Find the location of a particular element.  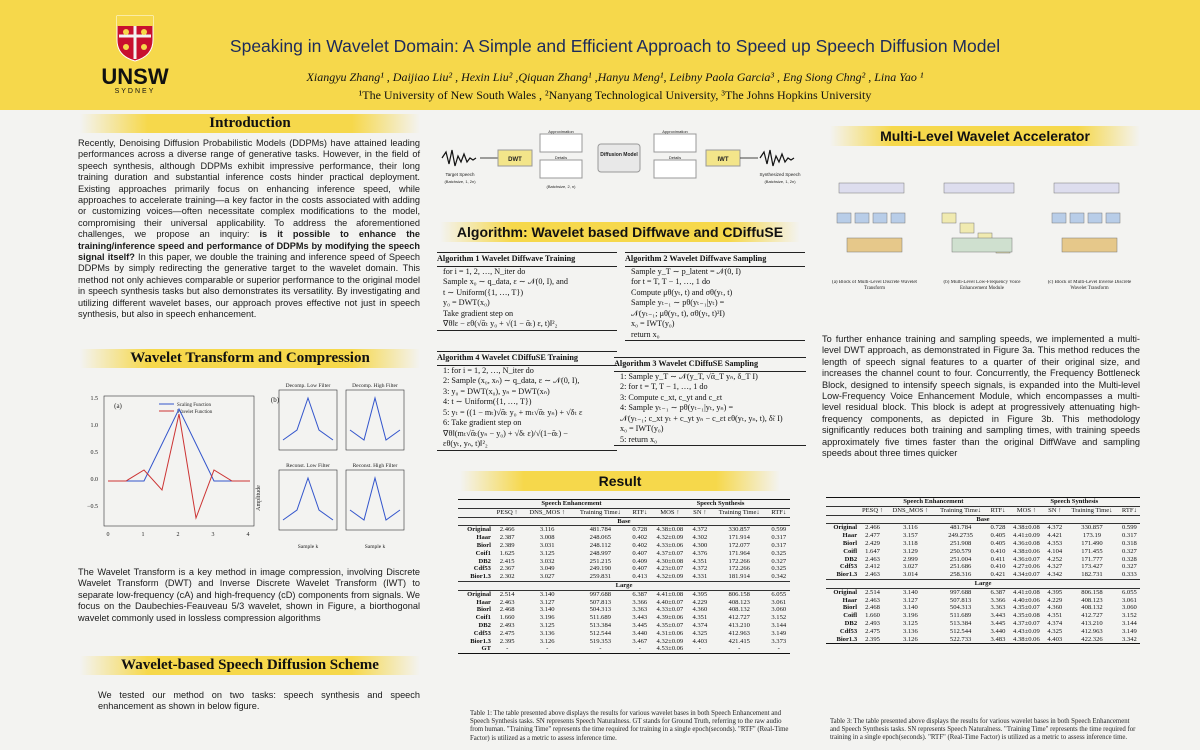

column-header: RTF↓ is located at coordinates (998, 510).